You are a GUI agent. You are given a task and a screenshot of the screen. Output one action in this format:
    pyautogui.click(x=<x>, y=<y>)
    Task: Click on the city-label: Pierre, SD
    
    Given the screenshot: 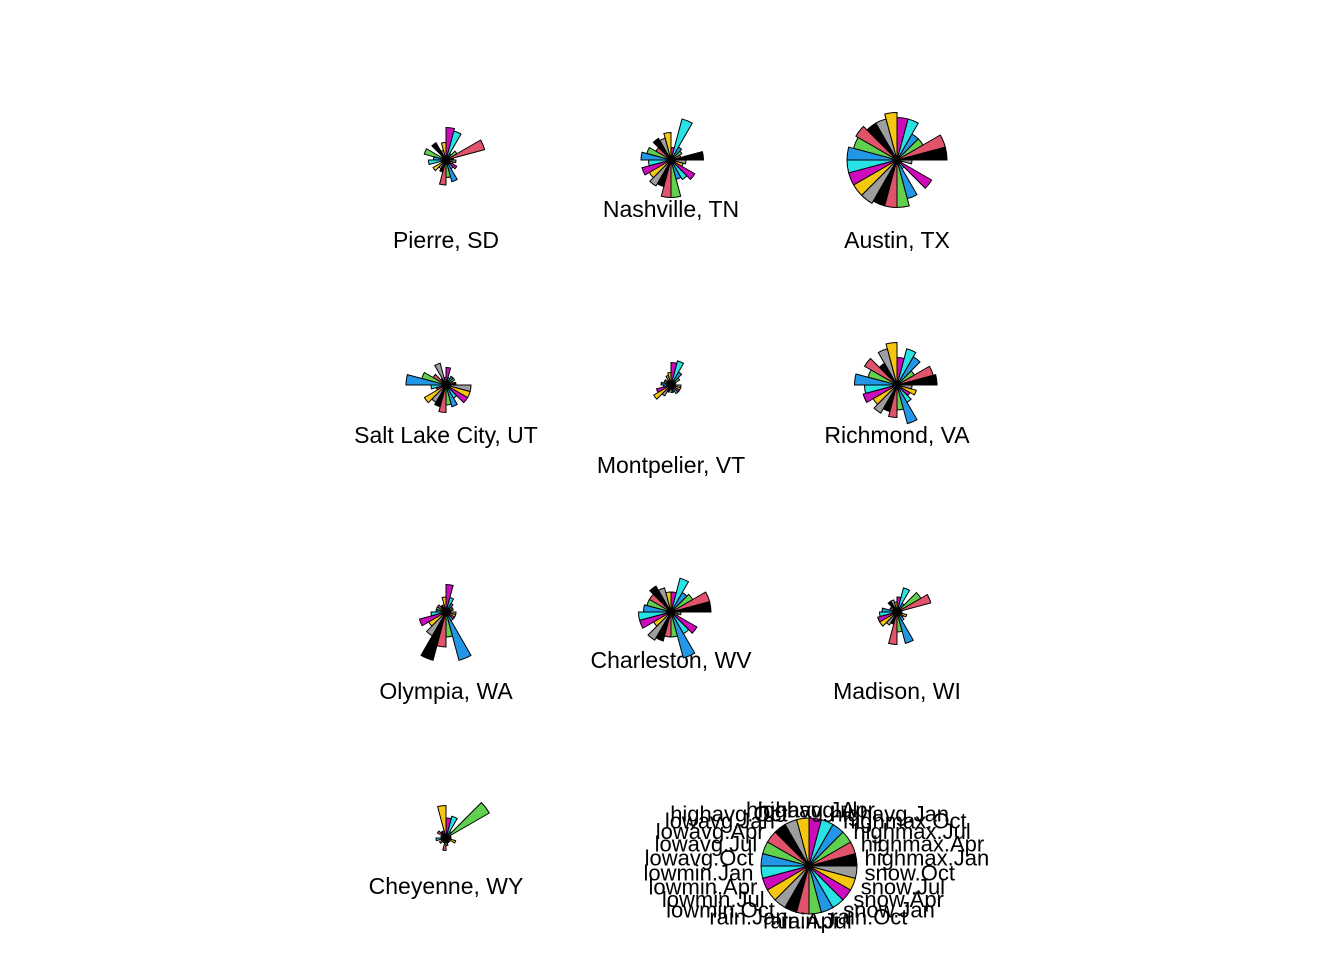 What is the action you would take?
    pyautogui.click(x=446, y=240)
    